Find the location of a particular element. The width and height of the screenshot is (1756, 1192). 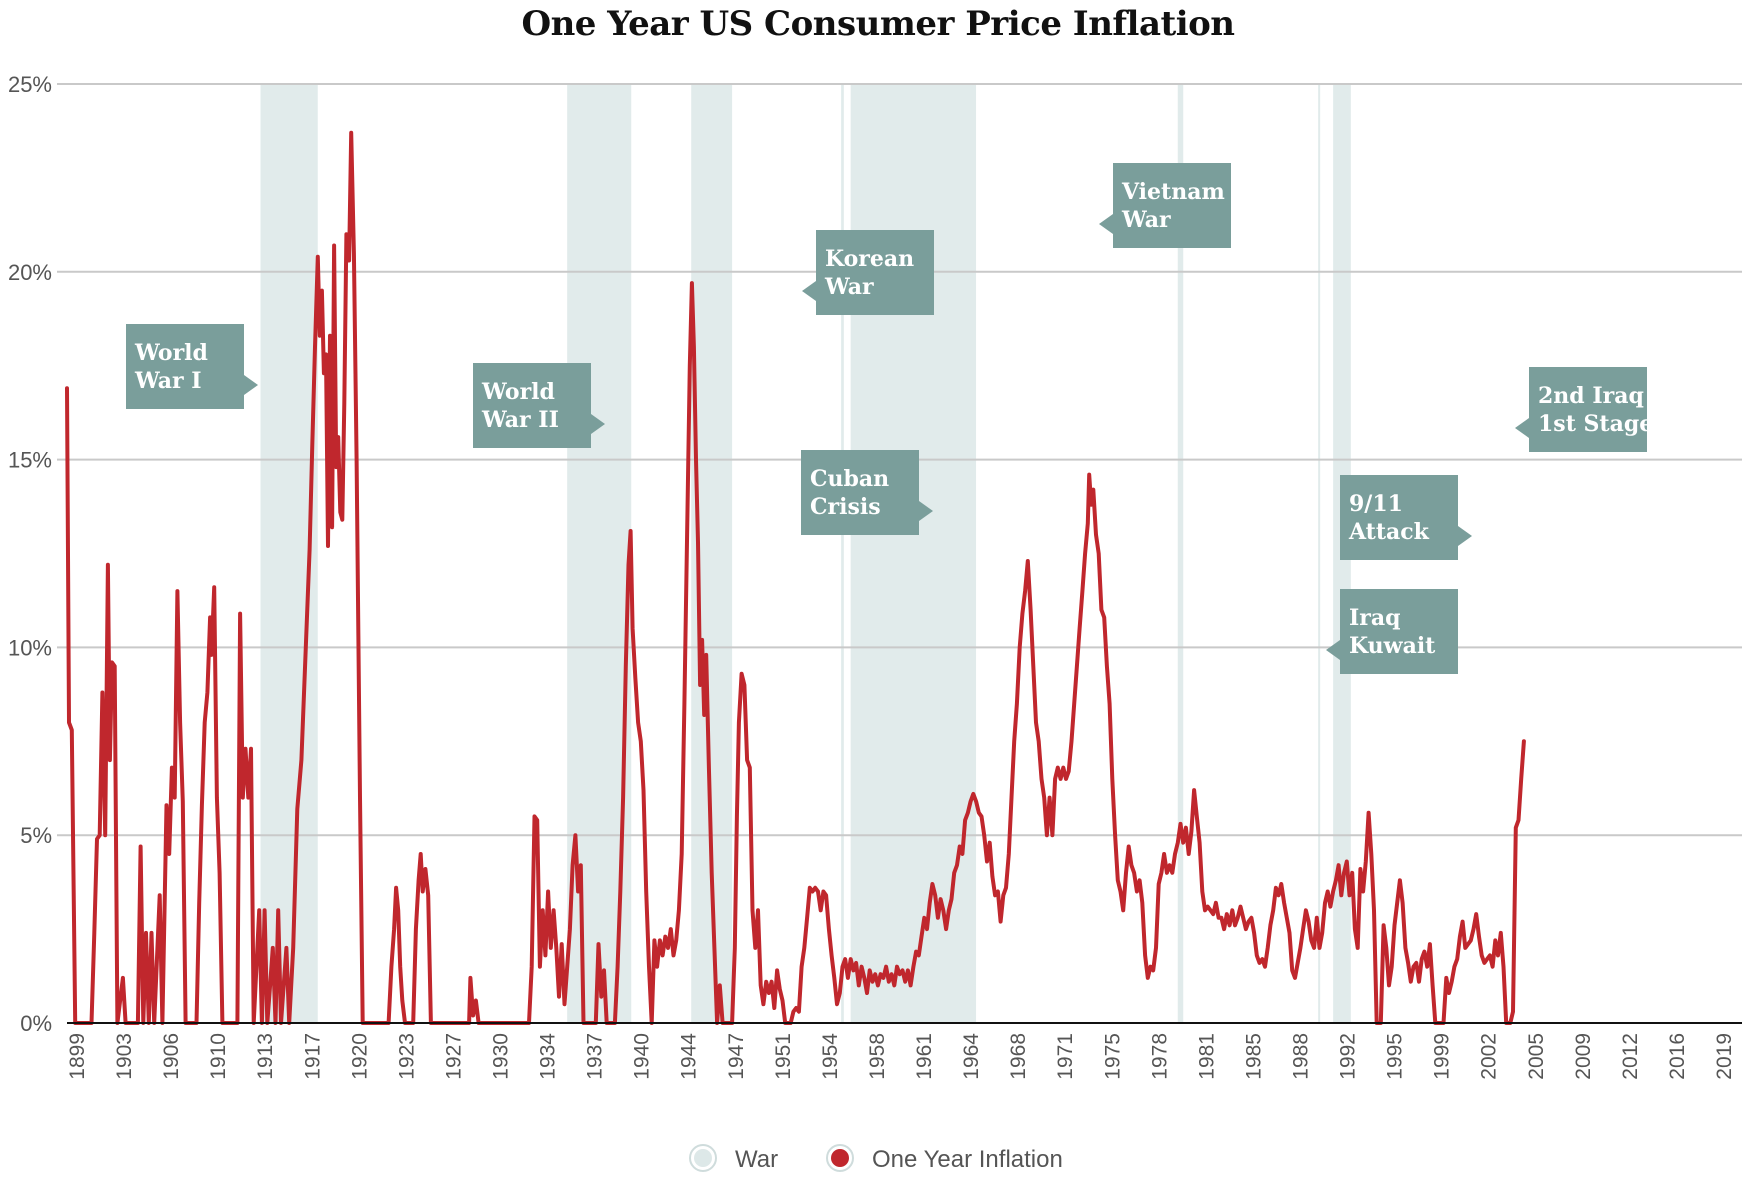

x-tick-label: 1992 is located at coordinates (1348, 1056).